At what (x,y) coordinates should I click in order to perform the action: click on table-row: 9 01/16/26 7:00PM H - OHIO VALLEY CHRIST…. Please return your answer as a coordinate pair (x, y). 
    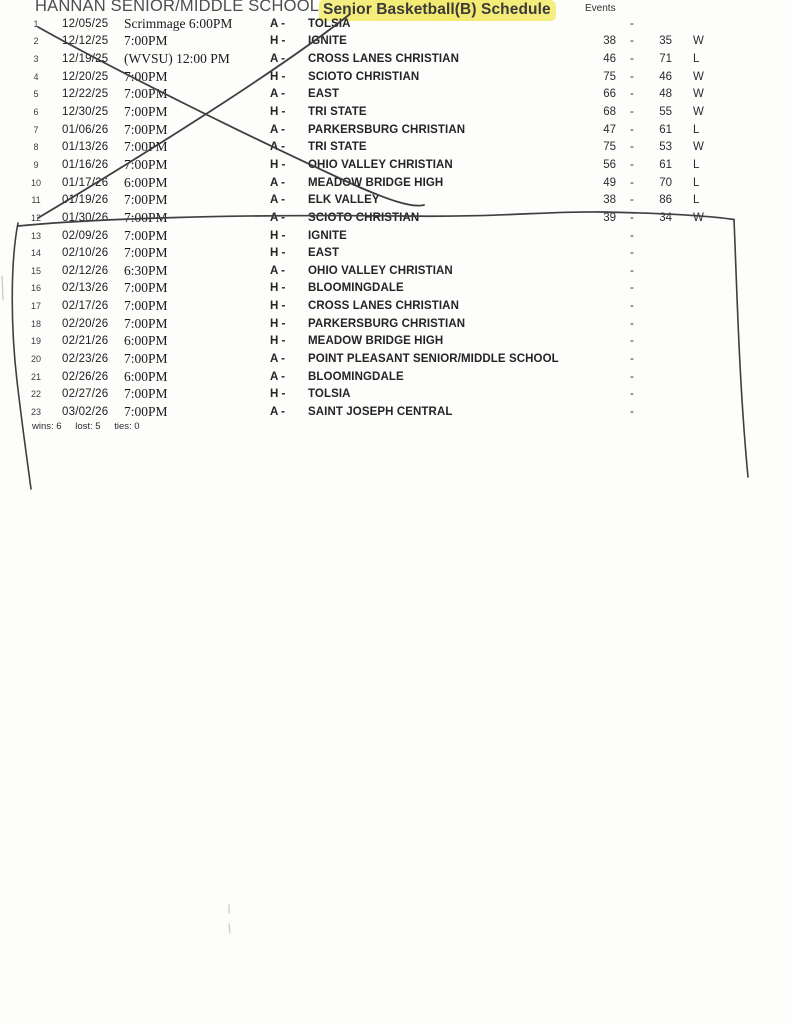
    Looking at the image, I should click on (395, 165).